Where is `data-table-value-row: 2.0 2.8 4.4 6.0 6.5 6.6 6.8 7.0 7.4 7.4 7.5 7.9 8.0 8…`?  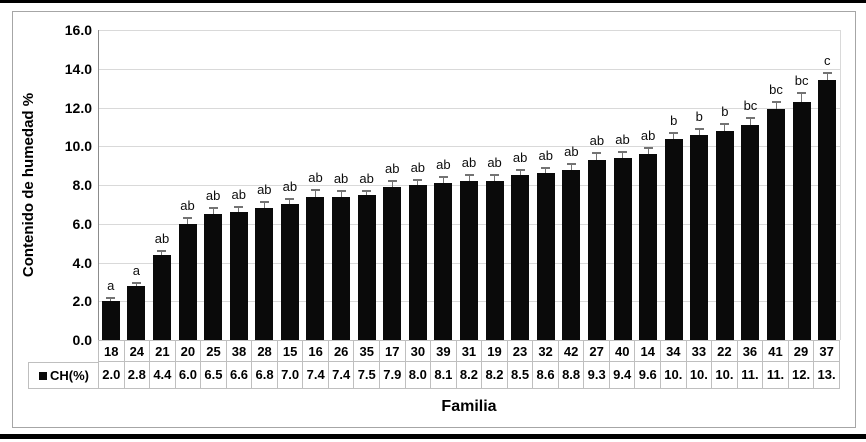
data-table-value-row: 2.0 2.8 4.4 6.0 6.5 6.6 6.8 7.0 7.4 7.4 7.5 7.9 8.0 8… is located at coordinates (469, 375).